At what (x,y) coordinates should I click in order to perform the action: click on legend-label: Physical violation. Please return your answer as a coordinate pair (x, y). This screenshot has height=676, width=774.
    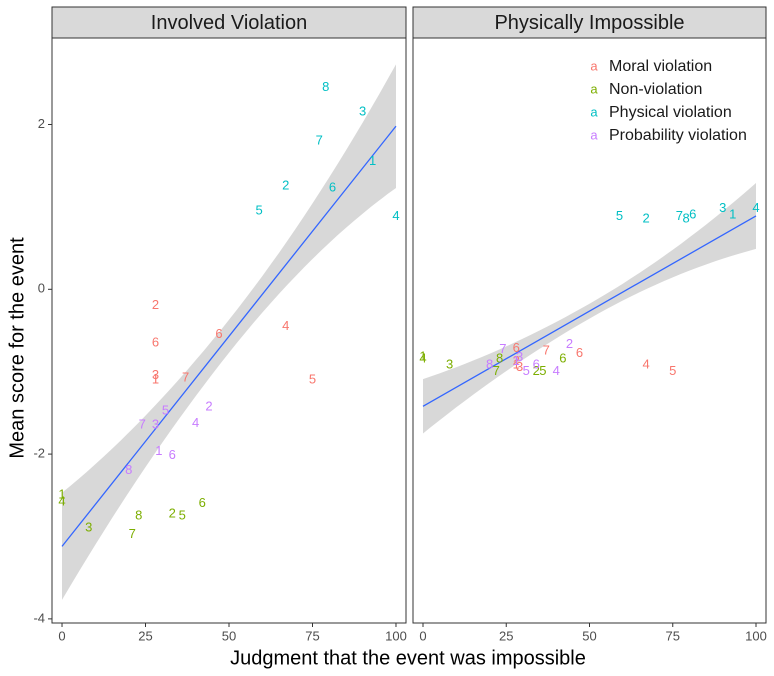
    Looking at the image, I should click on (670, 112).